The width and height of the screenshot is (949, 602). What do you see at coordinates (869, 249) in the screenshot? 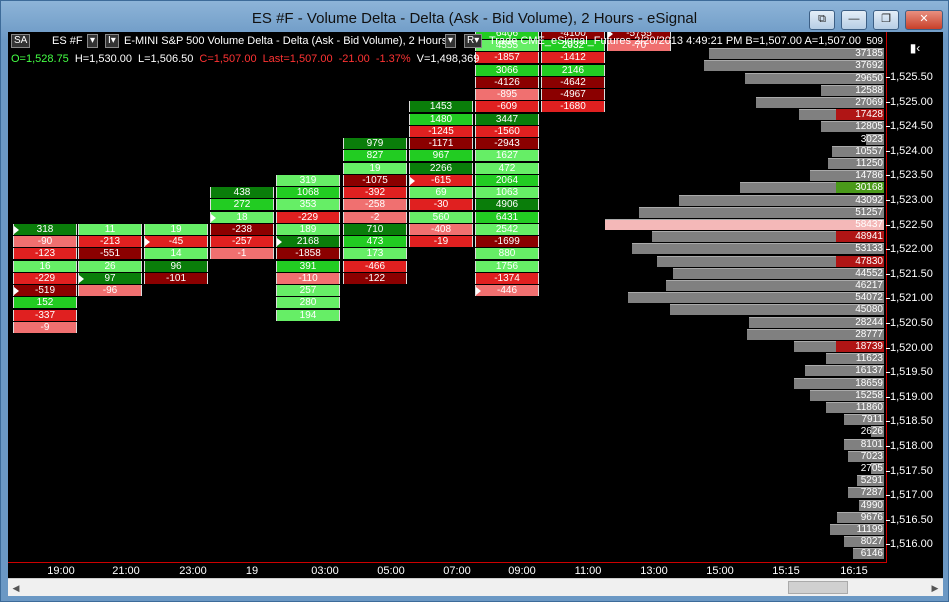
I see `volume-profile-label: 53133` at bounding box center [869, 249].